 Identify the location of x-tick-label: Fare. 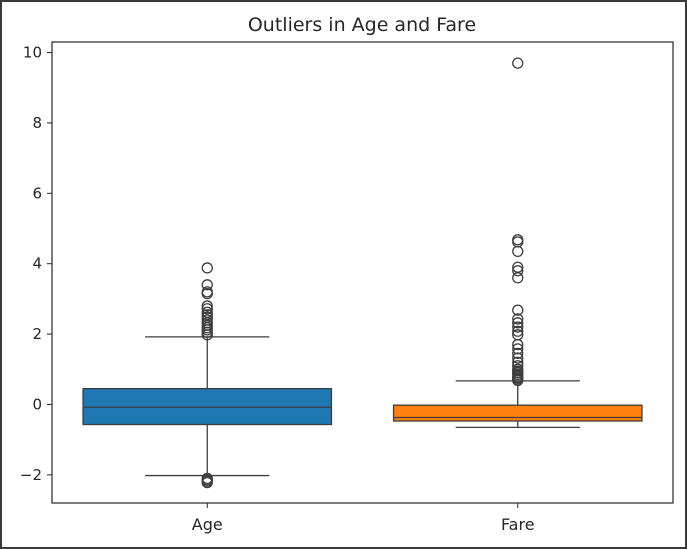
(518, 524).